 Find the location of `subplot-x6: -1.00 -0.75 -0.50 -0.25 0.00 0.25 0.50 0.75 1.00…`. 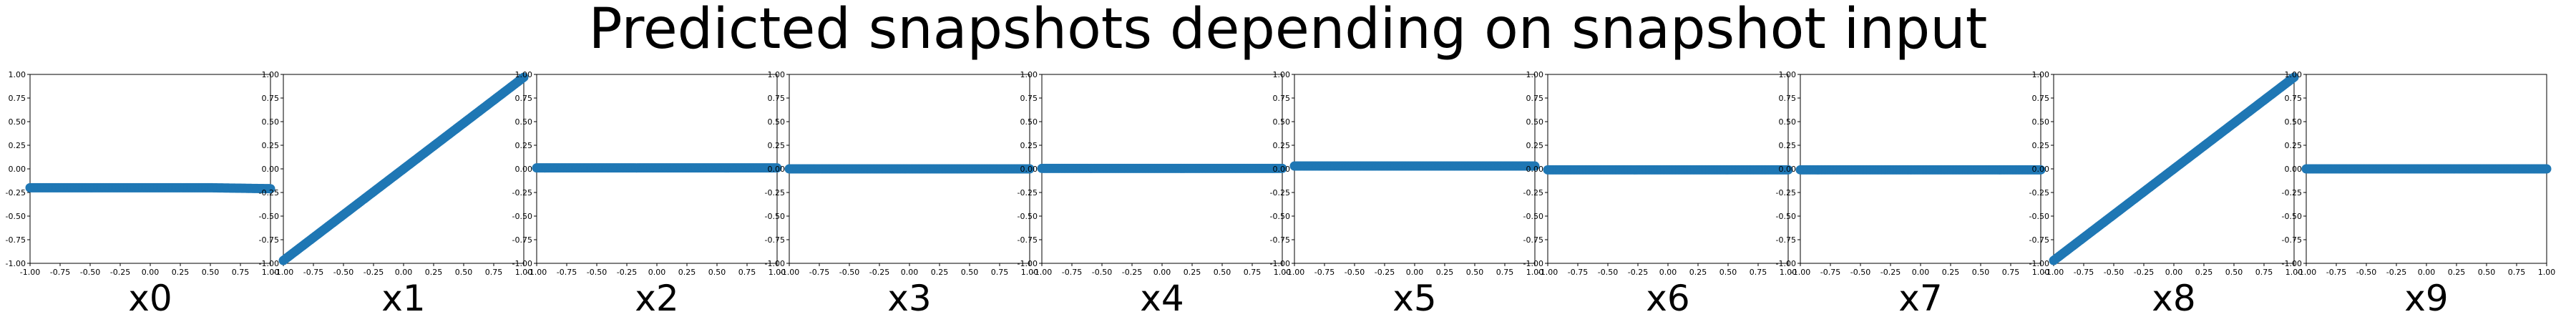

subplot-x6: -1.00 -0.75 -0.50 -0.25 0.00 0.25 0.50 0.75 1.00… is located at coordinates (1660, 194).